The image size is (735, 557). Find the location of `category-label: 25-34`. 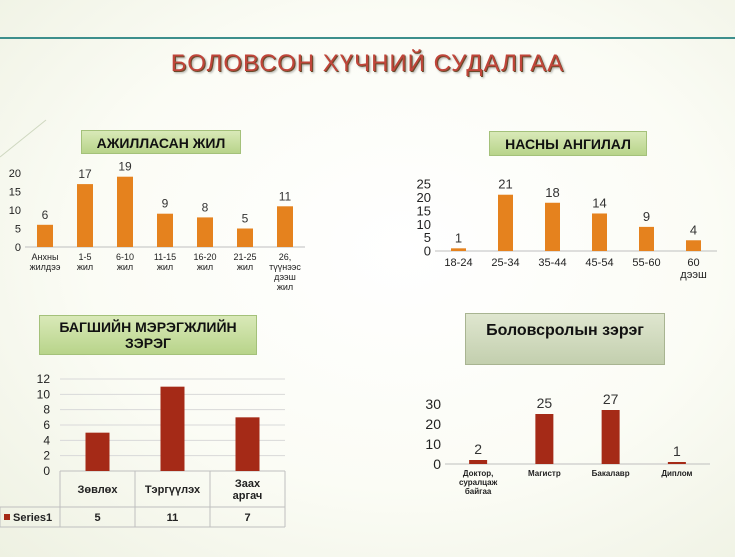

category-label: 25-34 is located at coordinates (505, 263).